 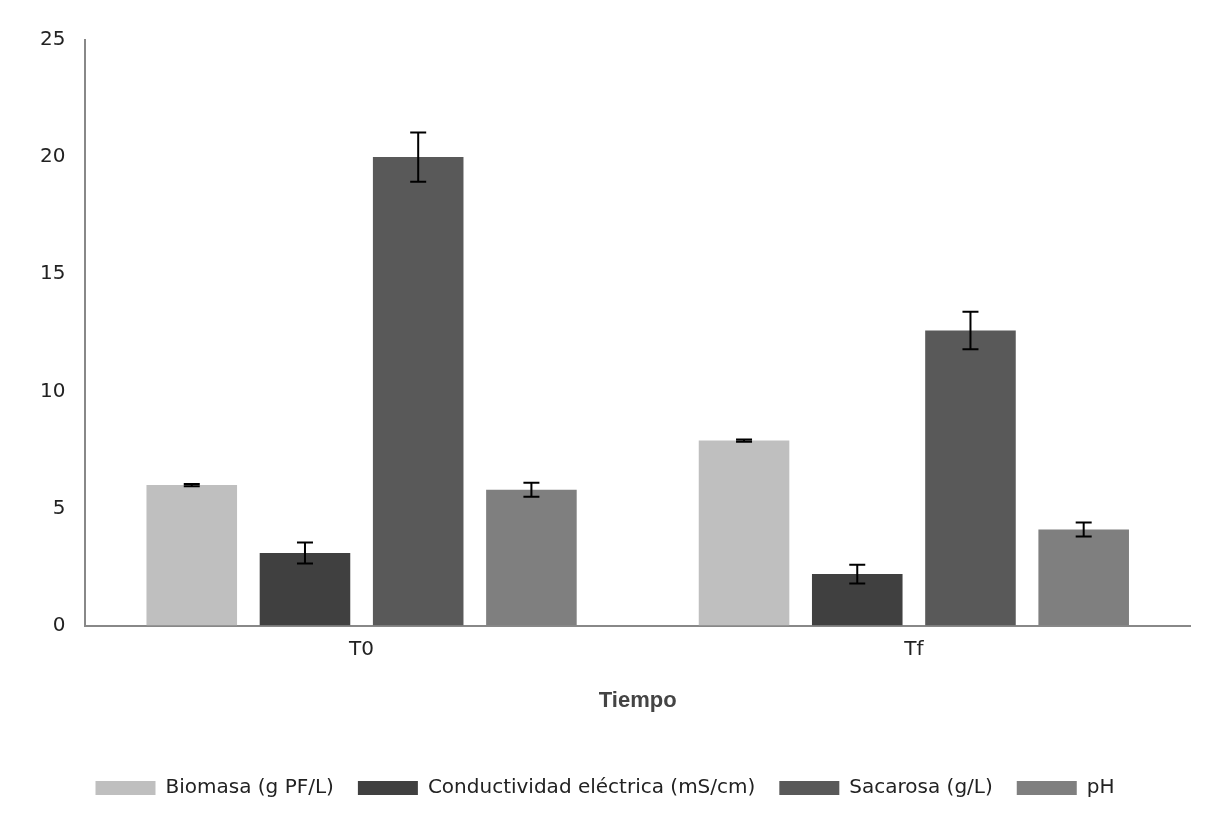 What do you see at coordinates (591, 786) in the screenshot?
I see `legend-label: Conductividad eléctrica (mS/cm)` at bounding box center [591, 786].